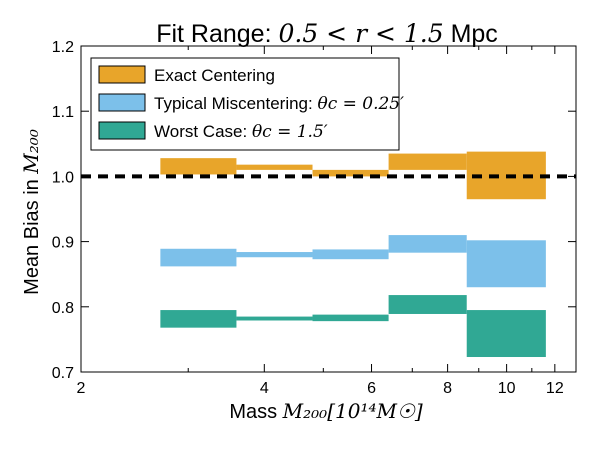  I want to click on y-tick-label: 1.2, so click(63, 47).